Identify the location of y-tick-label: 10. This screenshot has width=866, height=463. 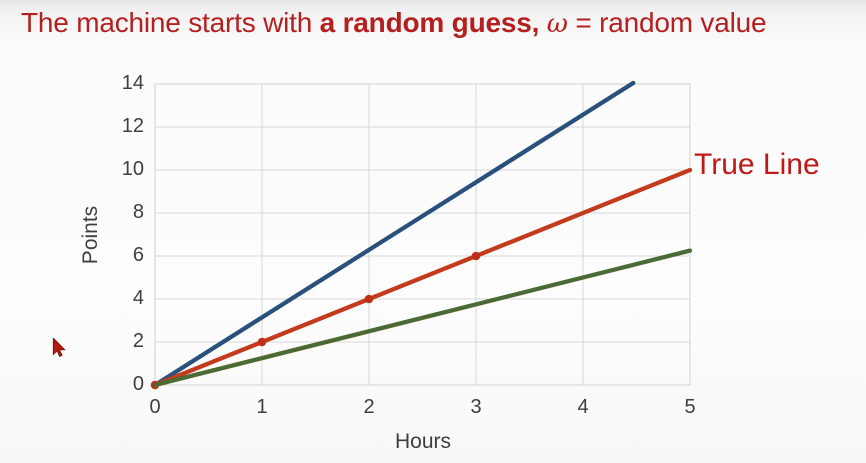
(132, 169).